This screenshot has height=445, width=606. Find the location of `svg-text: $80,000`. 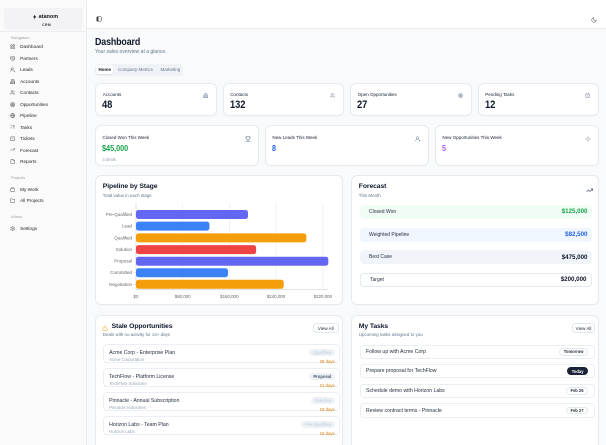

svg-text: $80,000 is located at coordinates (183, 296).